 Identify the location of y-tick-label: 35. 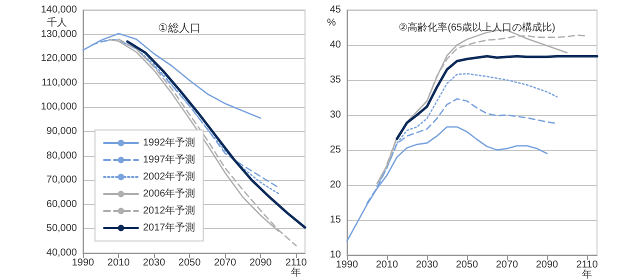
(336, 80).